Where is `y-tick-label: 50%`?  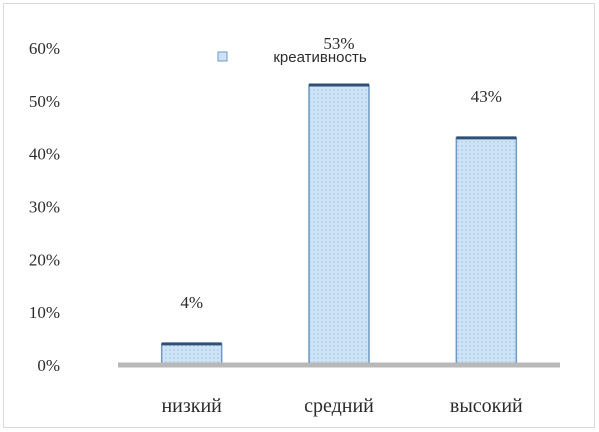 y-tick-label: 50% is located at coordinates (44, 101).